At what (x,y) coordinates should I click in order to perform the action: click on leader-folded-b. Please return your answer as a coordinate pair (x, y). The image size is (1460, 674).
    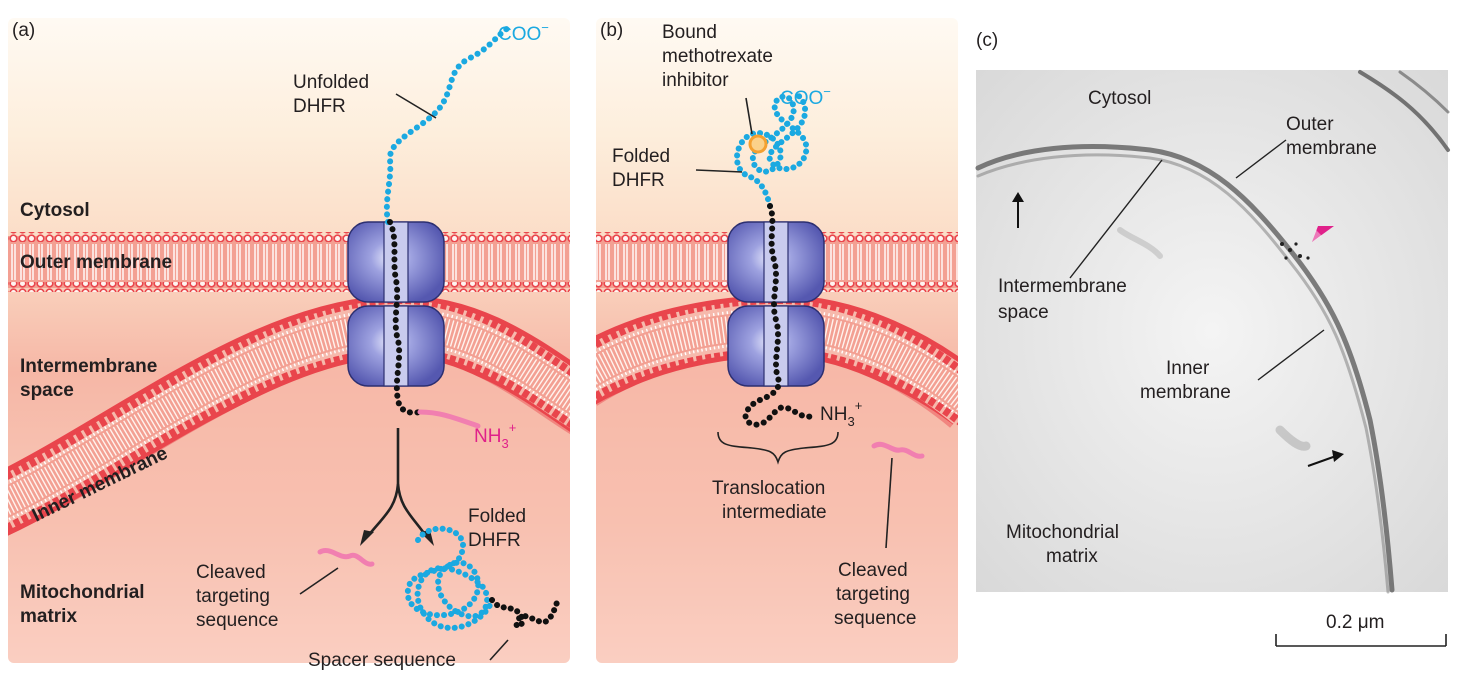
    Looking at the image, I should click on (719, 171).